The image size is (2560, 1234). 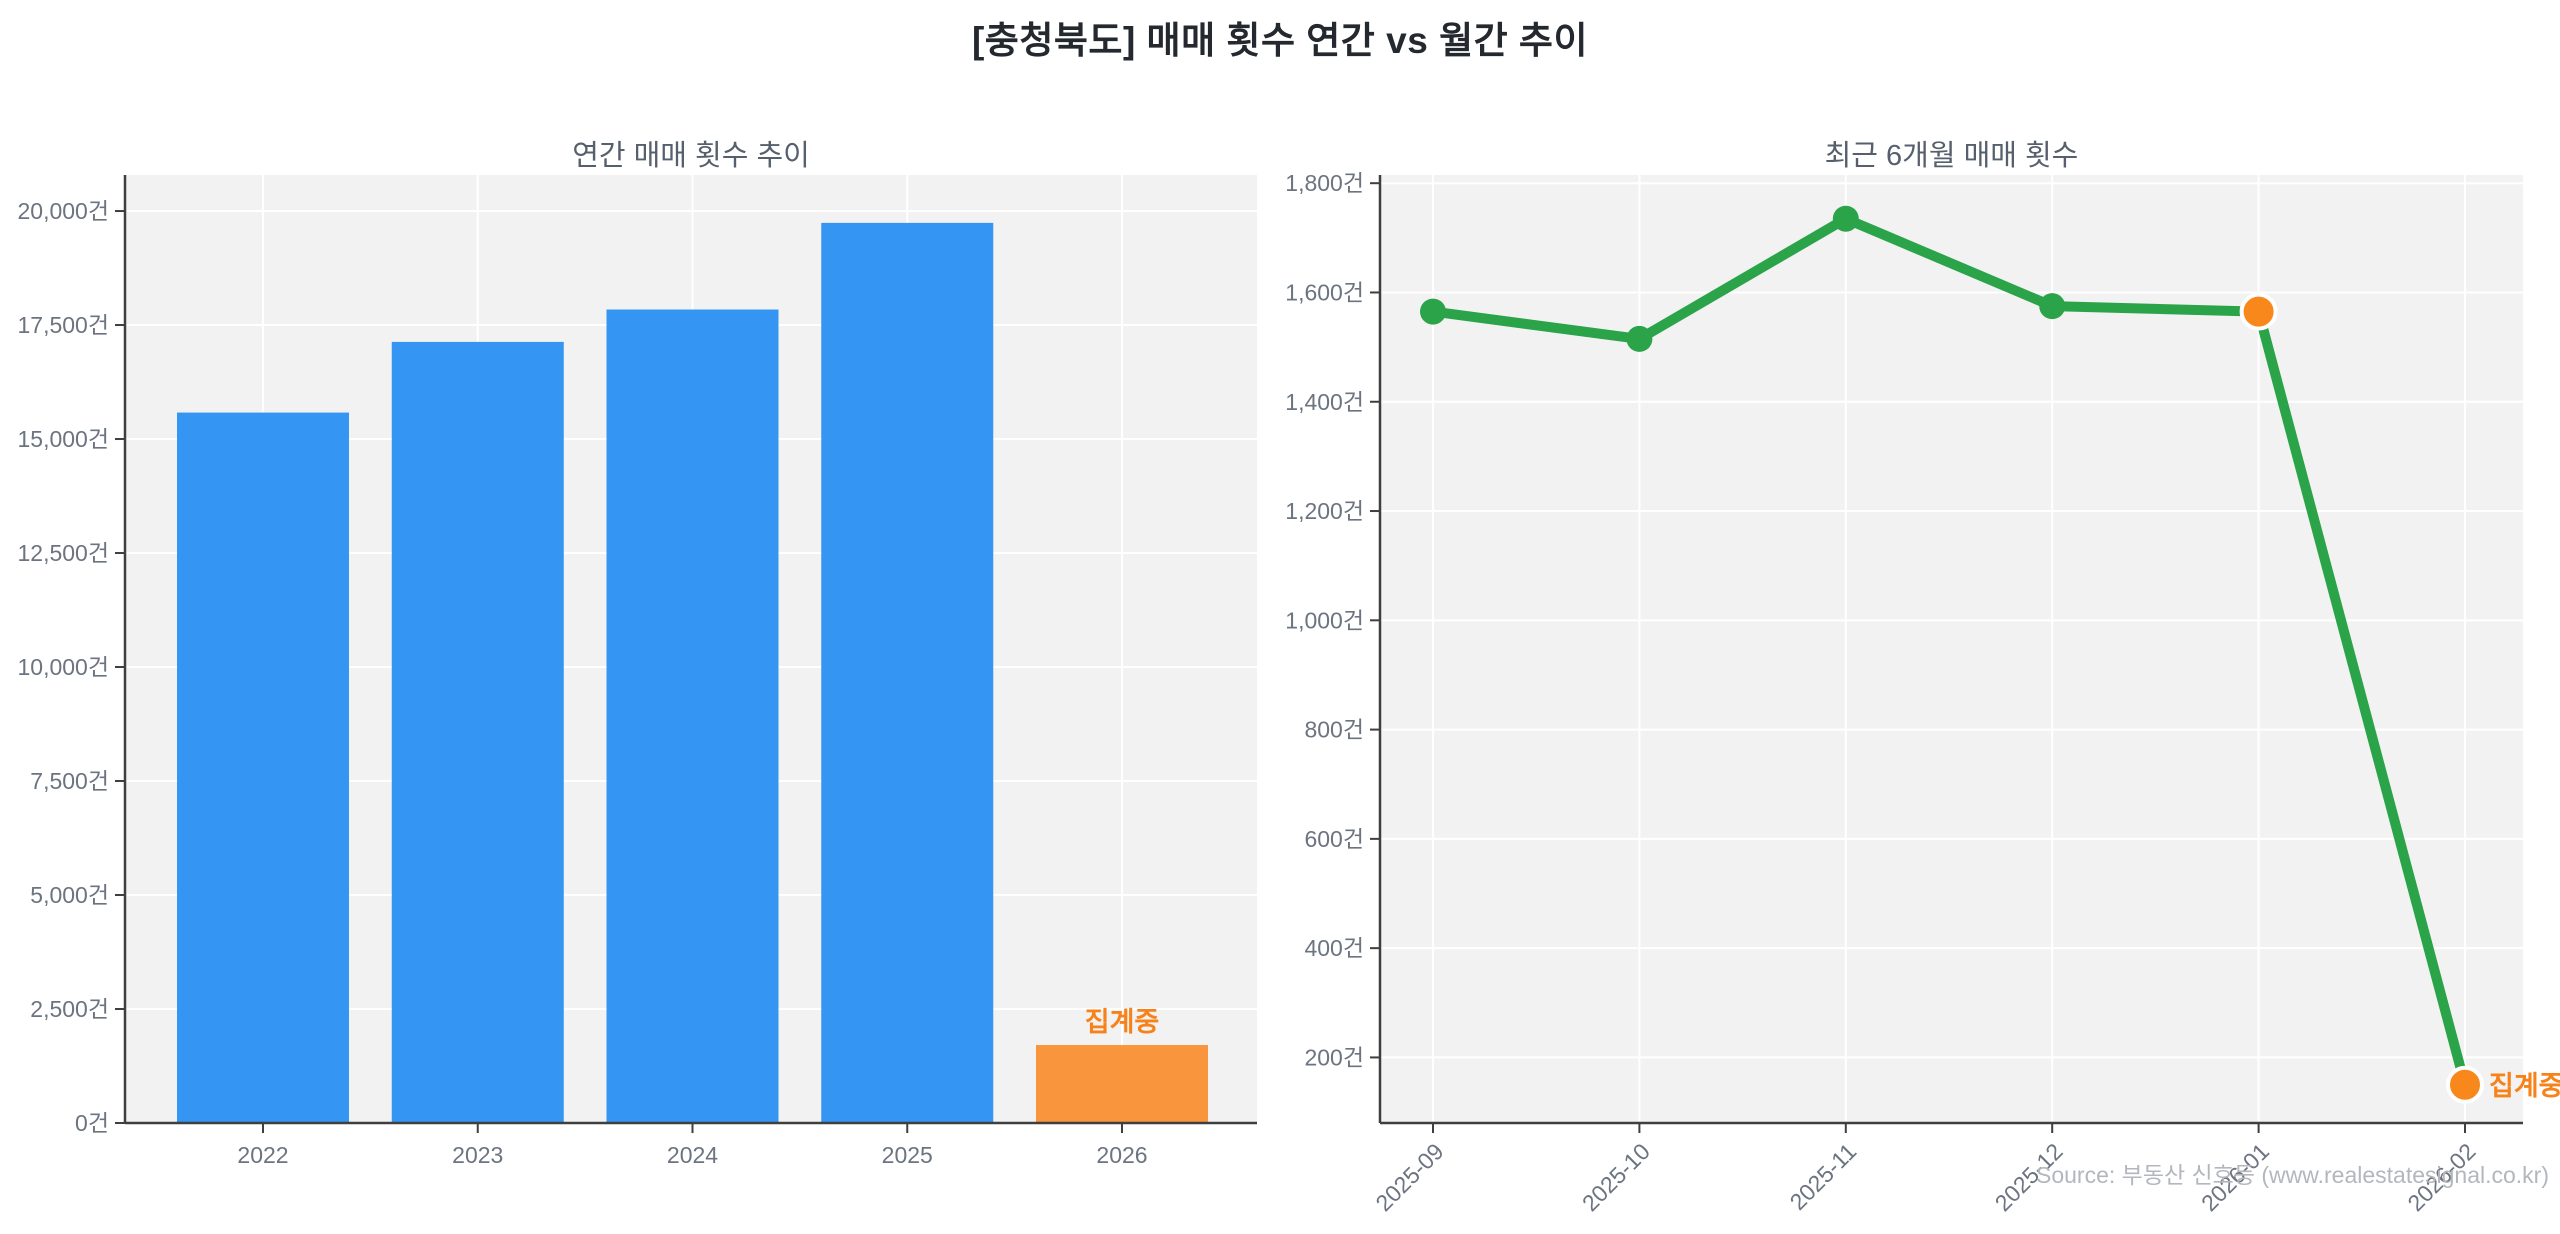 What do you see at coordinates (1334, 839) in the screenshot?
I see `y-tick-label: 600건` at bounding box center [1334, 839].